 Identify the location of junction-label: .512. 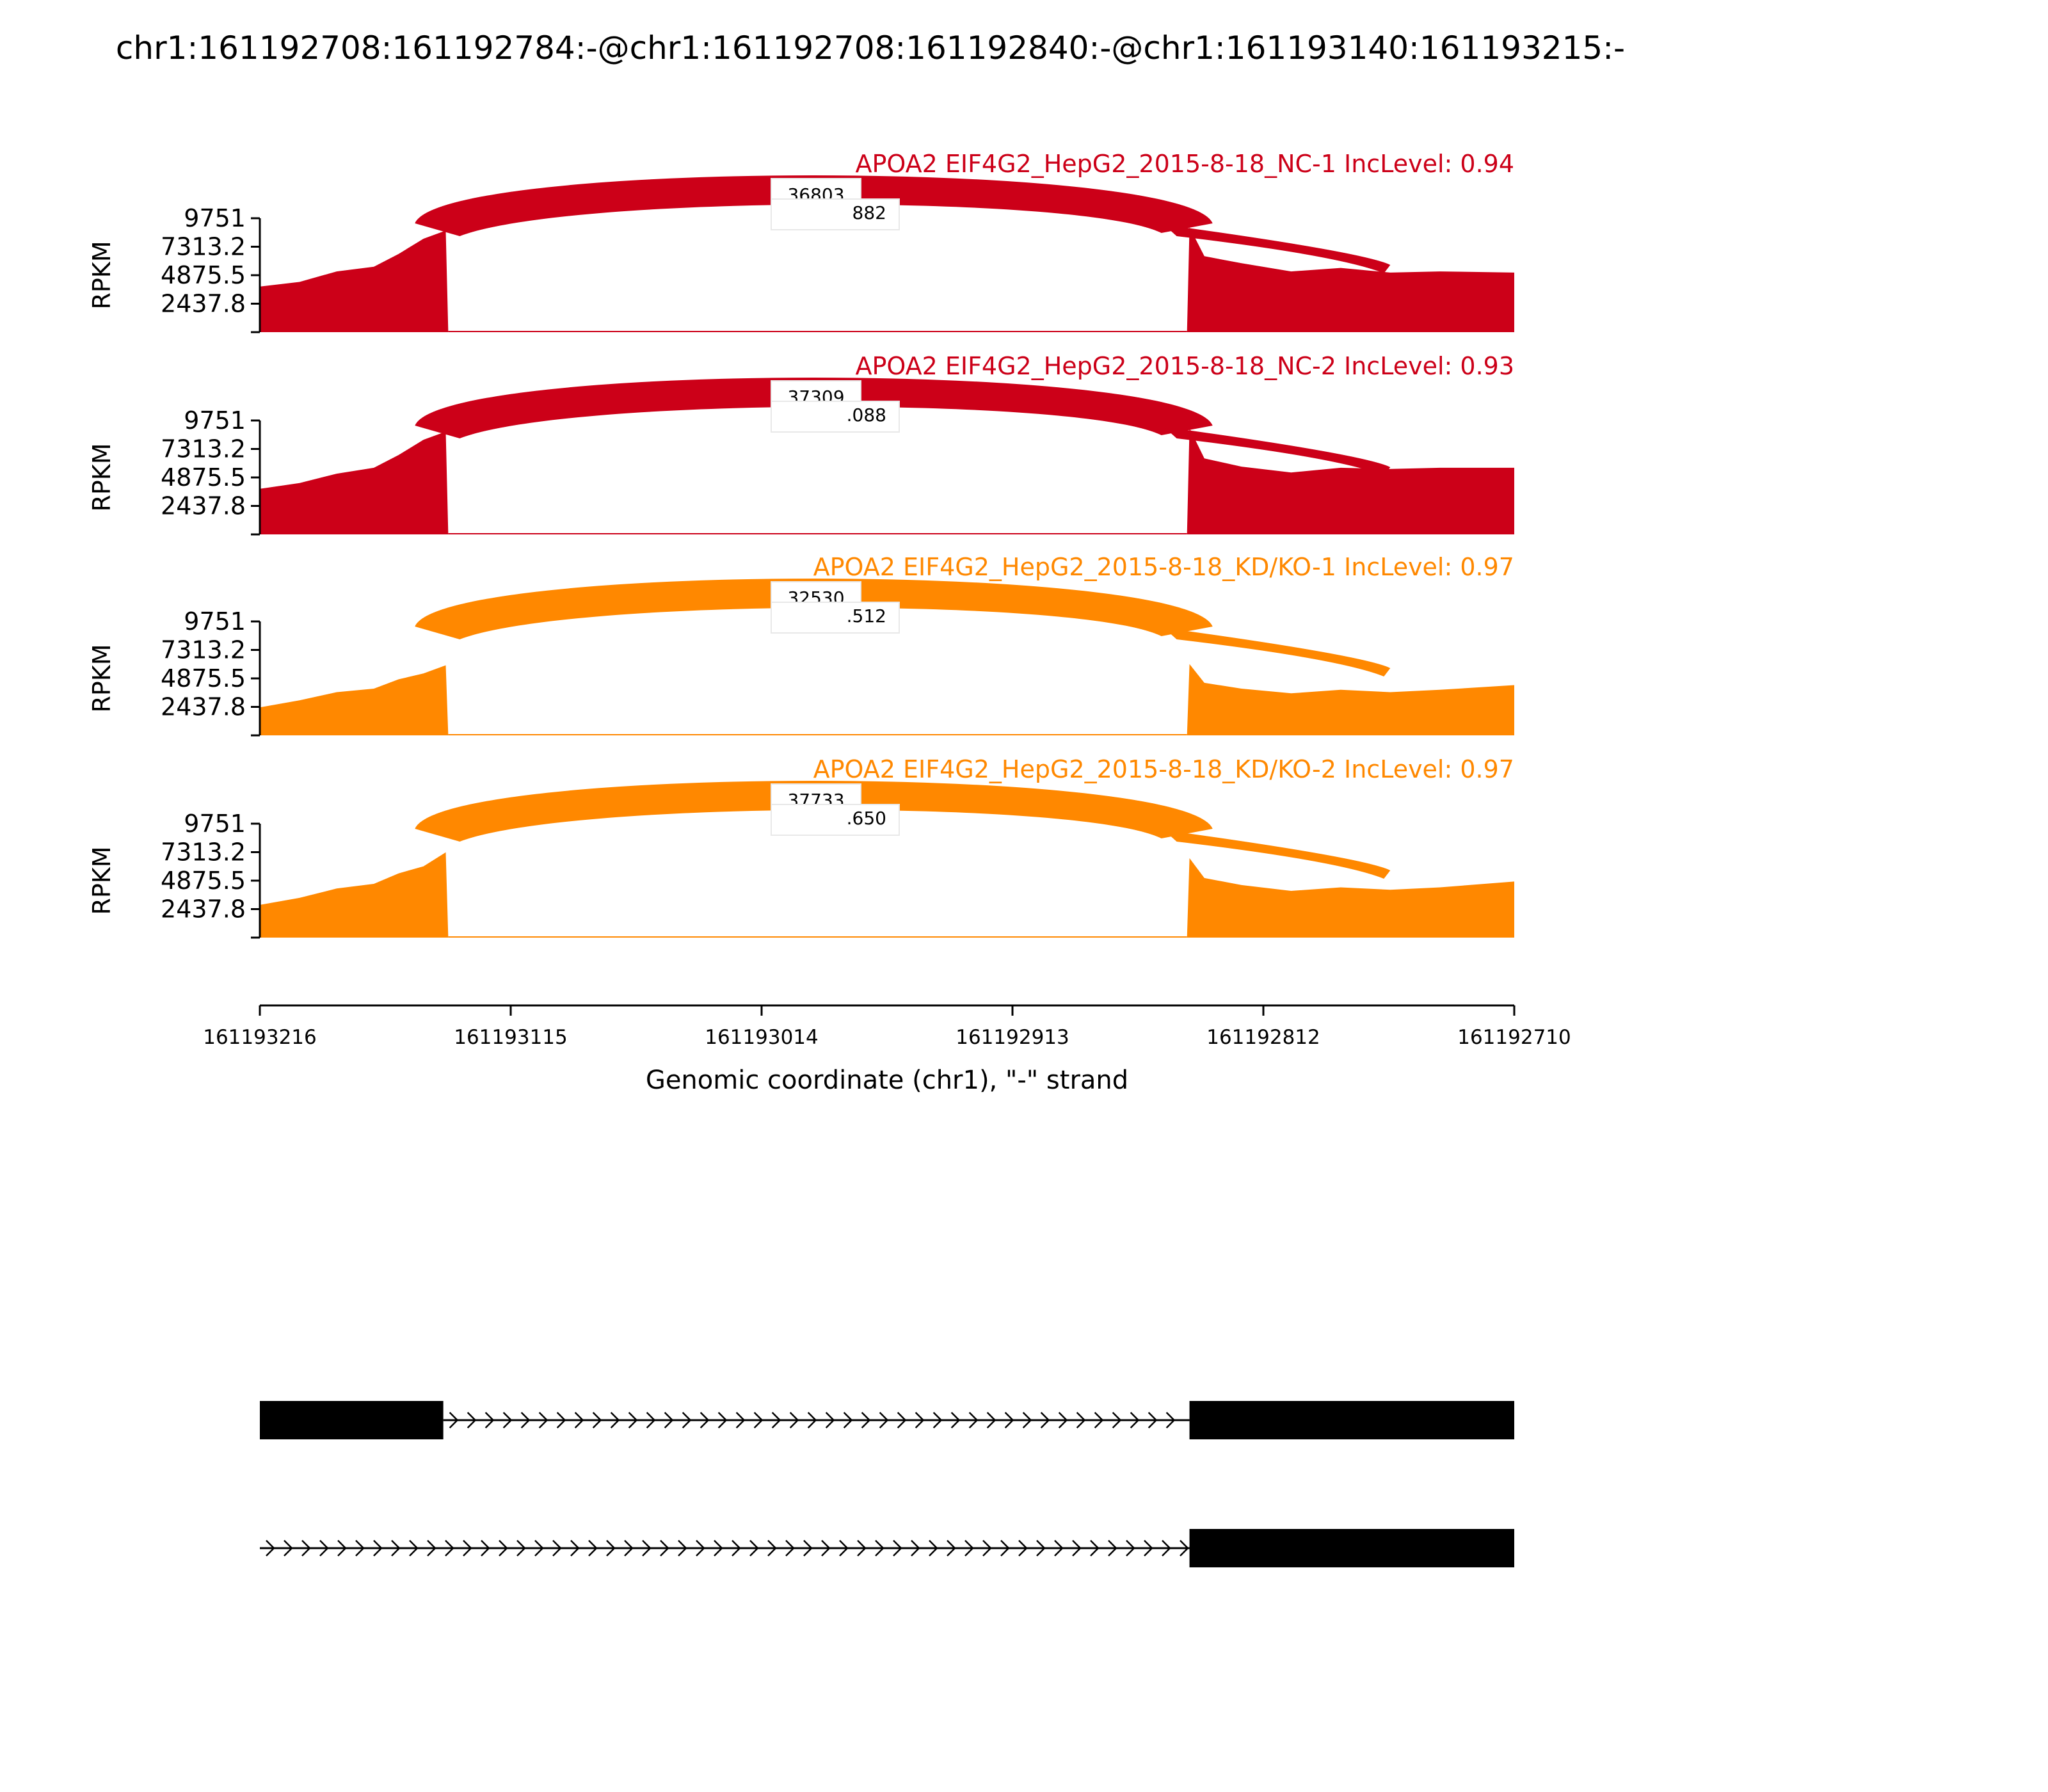
(866, 616).